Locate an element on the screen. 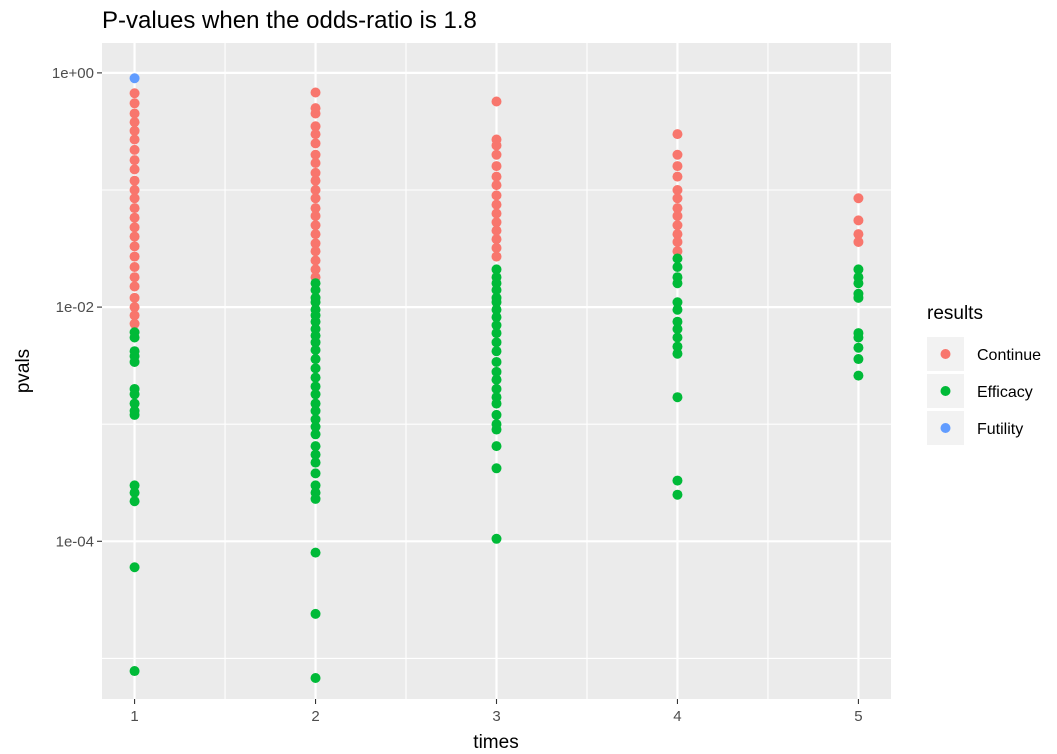 This screenshot has width=1057, height=754. chart-title: P-values when the odds-ratio is 1.8 is located at coordinates (289, 20).